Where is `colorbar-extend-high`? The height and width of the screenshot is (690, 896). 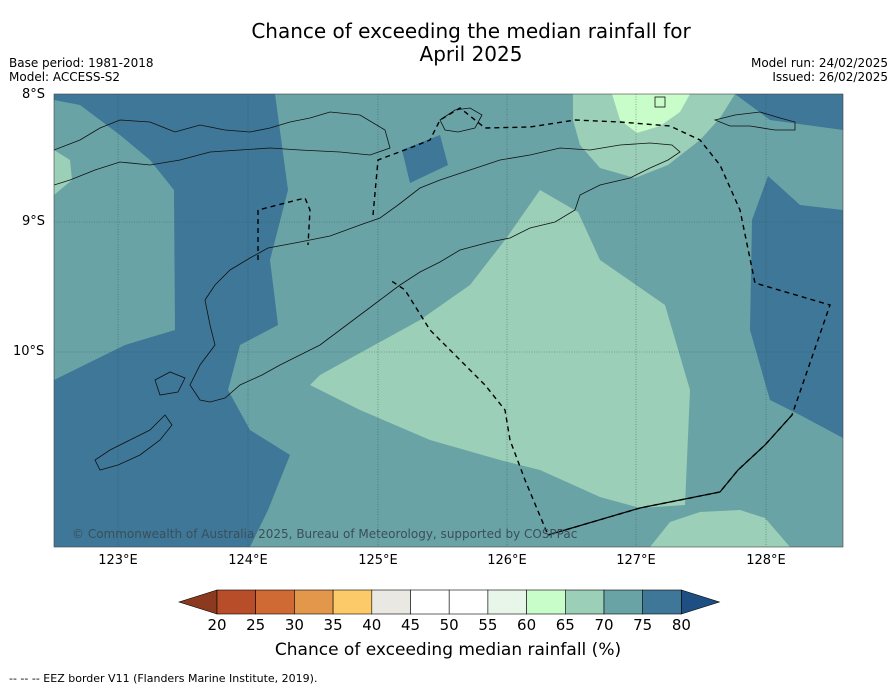
colorbar-extend-high is located at coordinates (701, 602).